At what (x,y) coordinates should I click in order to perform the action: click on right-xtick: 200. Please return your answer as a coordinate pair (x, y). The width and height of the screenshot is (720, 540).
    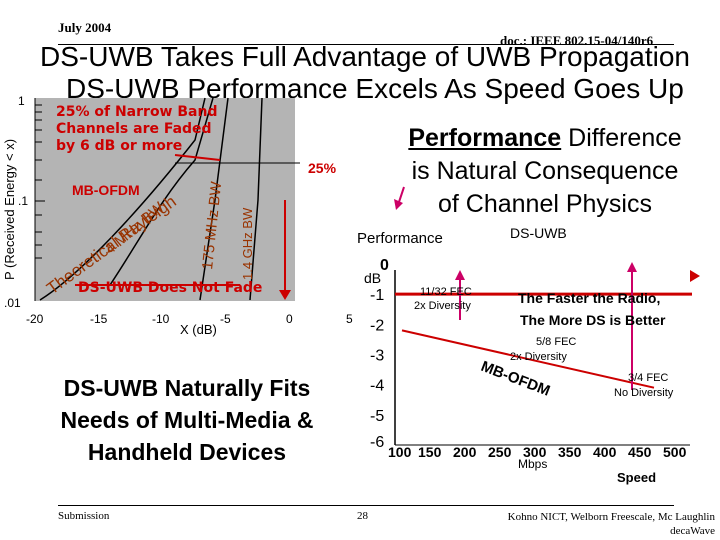
    Looking at the image, I should click on (465, 452).